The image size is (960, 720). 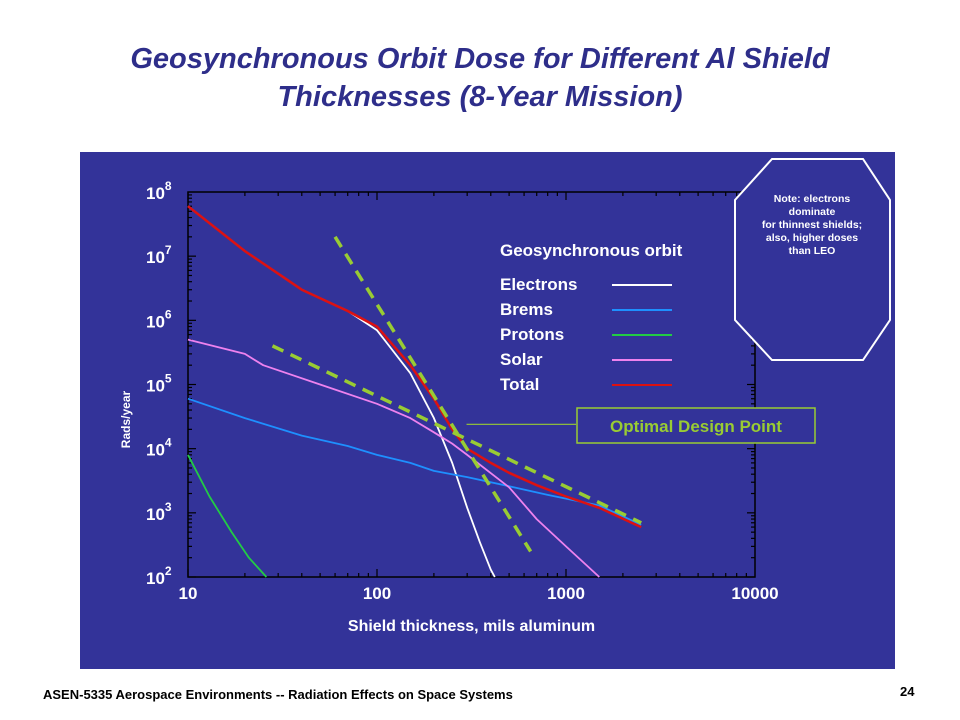 What do you see at coordinates (521, 359) in the screenshot?
I see `legend-label-solar: Solar` at bounding box center [521, 359].